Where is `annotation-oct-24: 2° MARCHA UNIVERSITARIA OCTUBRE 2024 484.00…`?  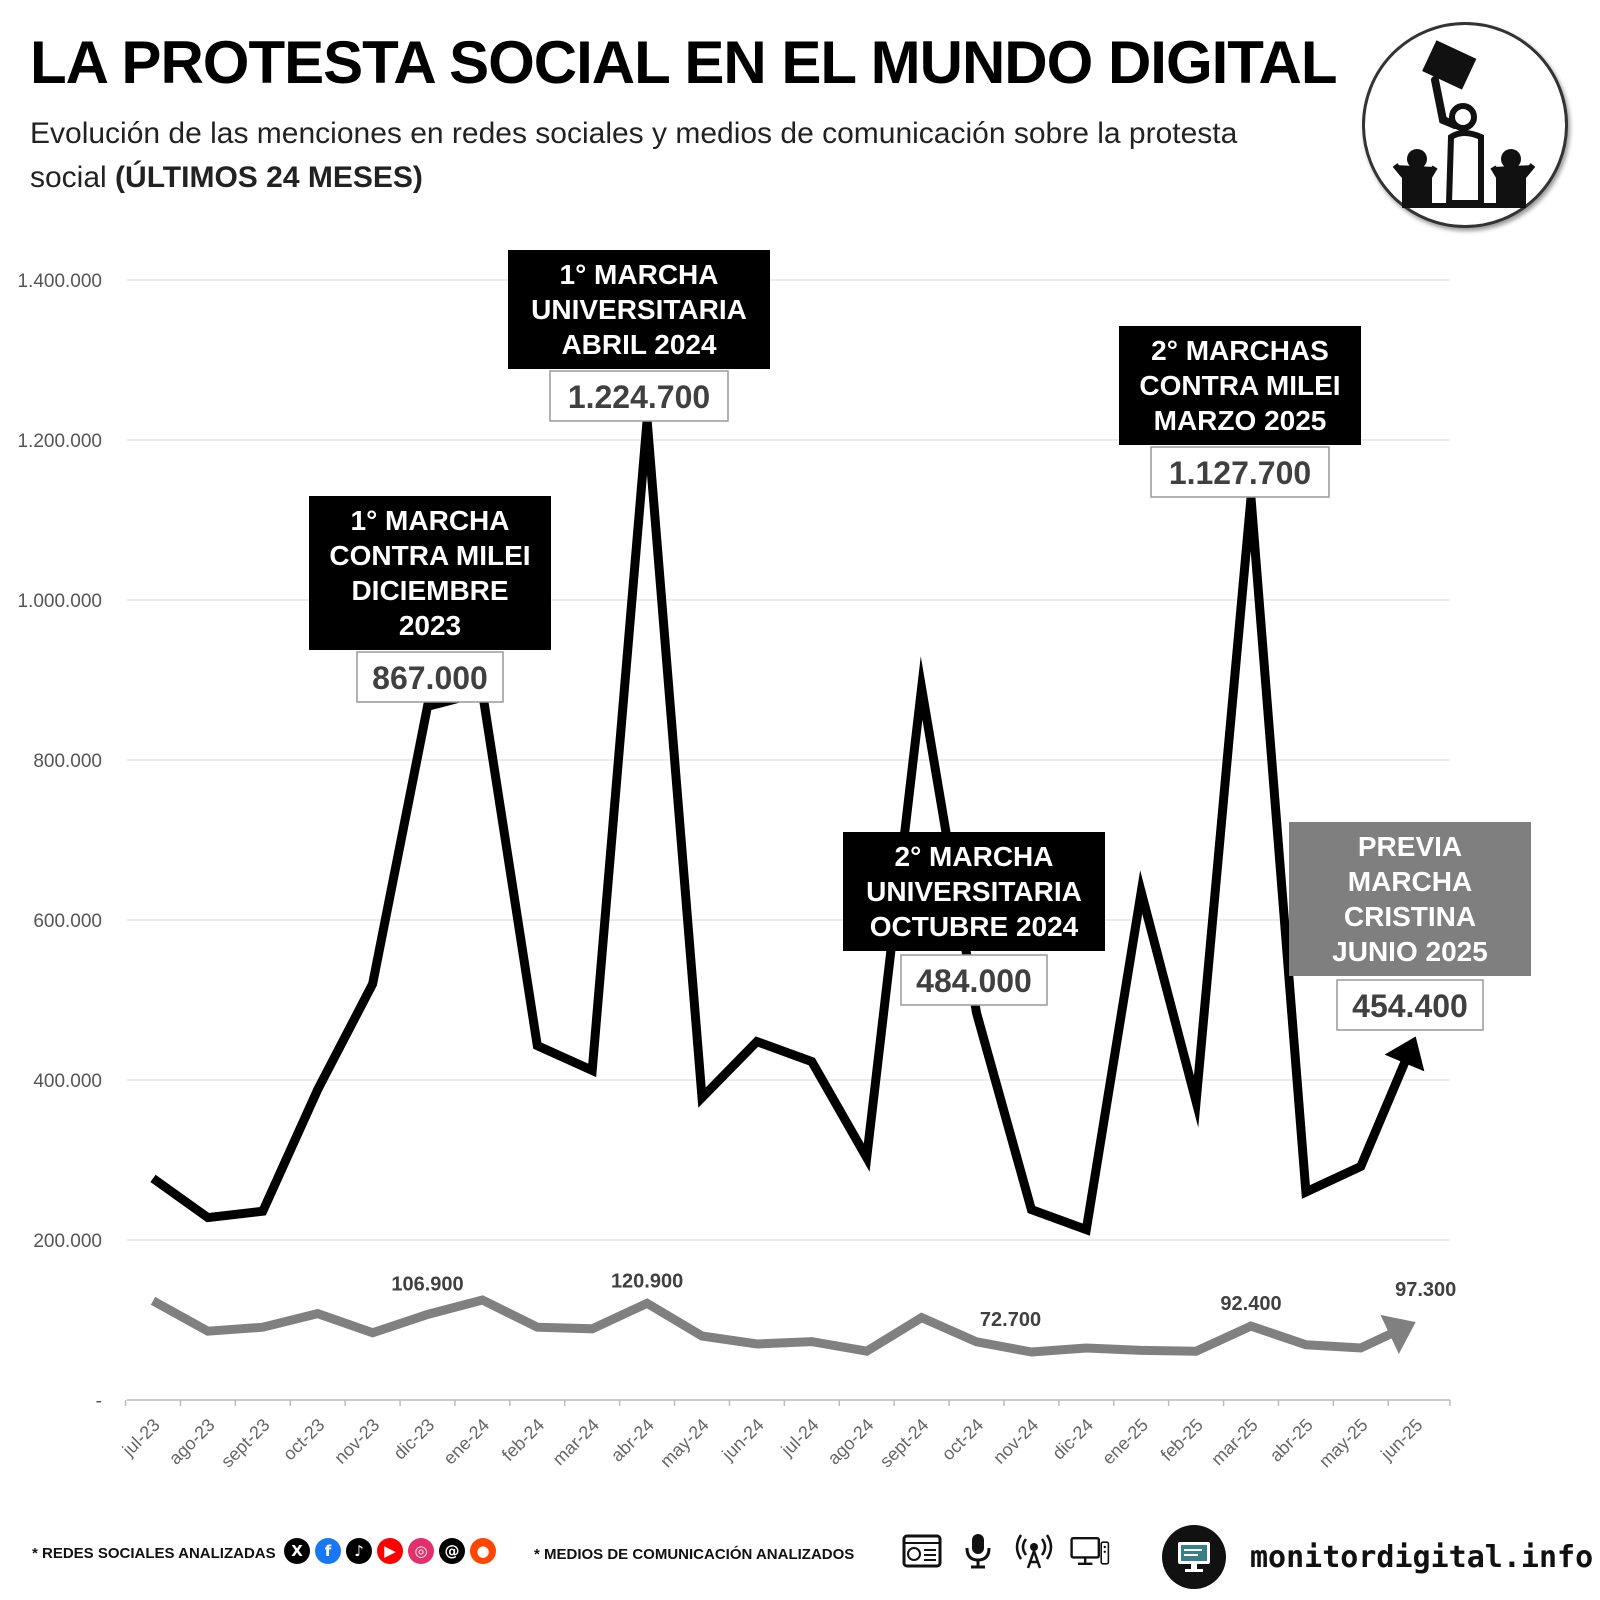 annotation-oct-24: 2° MARCHA UNIVERSITARIA OCTUBRE 2024 484.00… is located at coordinates (974, 919).